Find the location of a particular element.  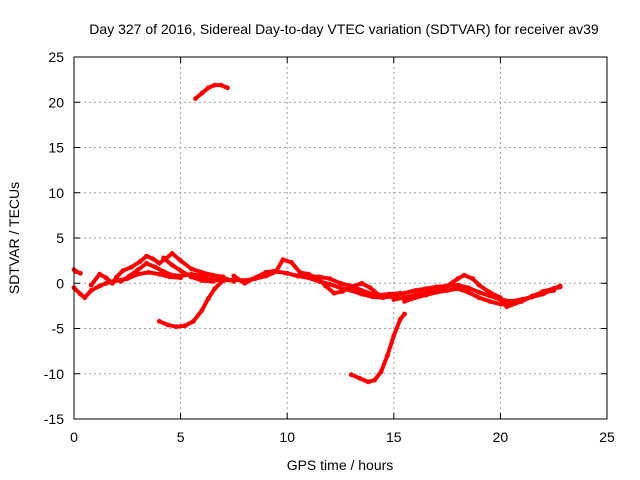

y-tick-label: 25 is located at coordinates (56, 57).